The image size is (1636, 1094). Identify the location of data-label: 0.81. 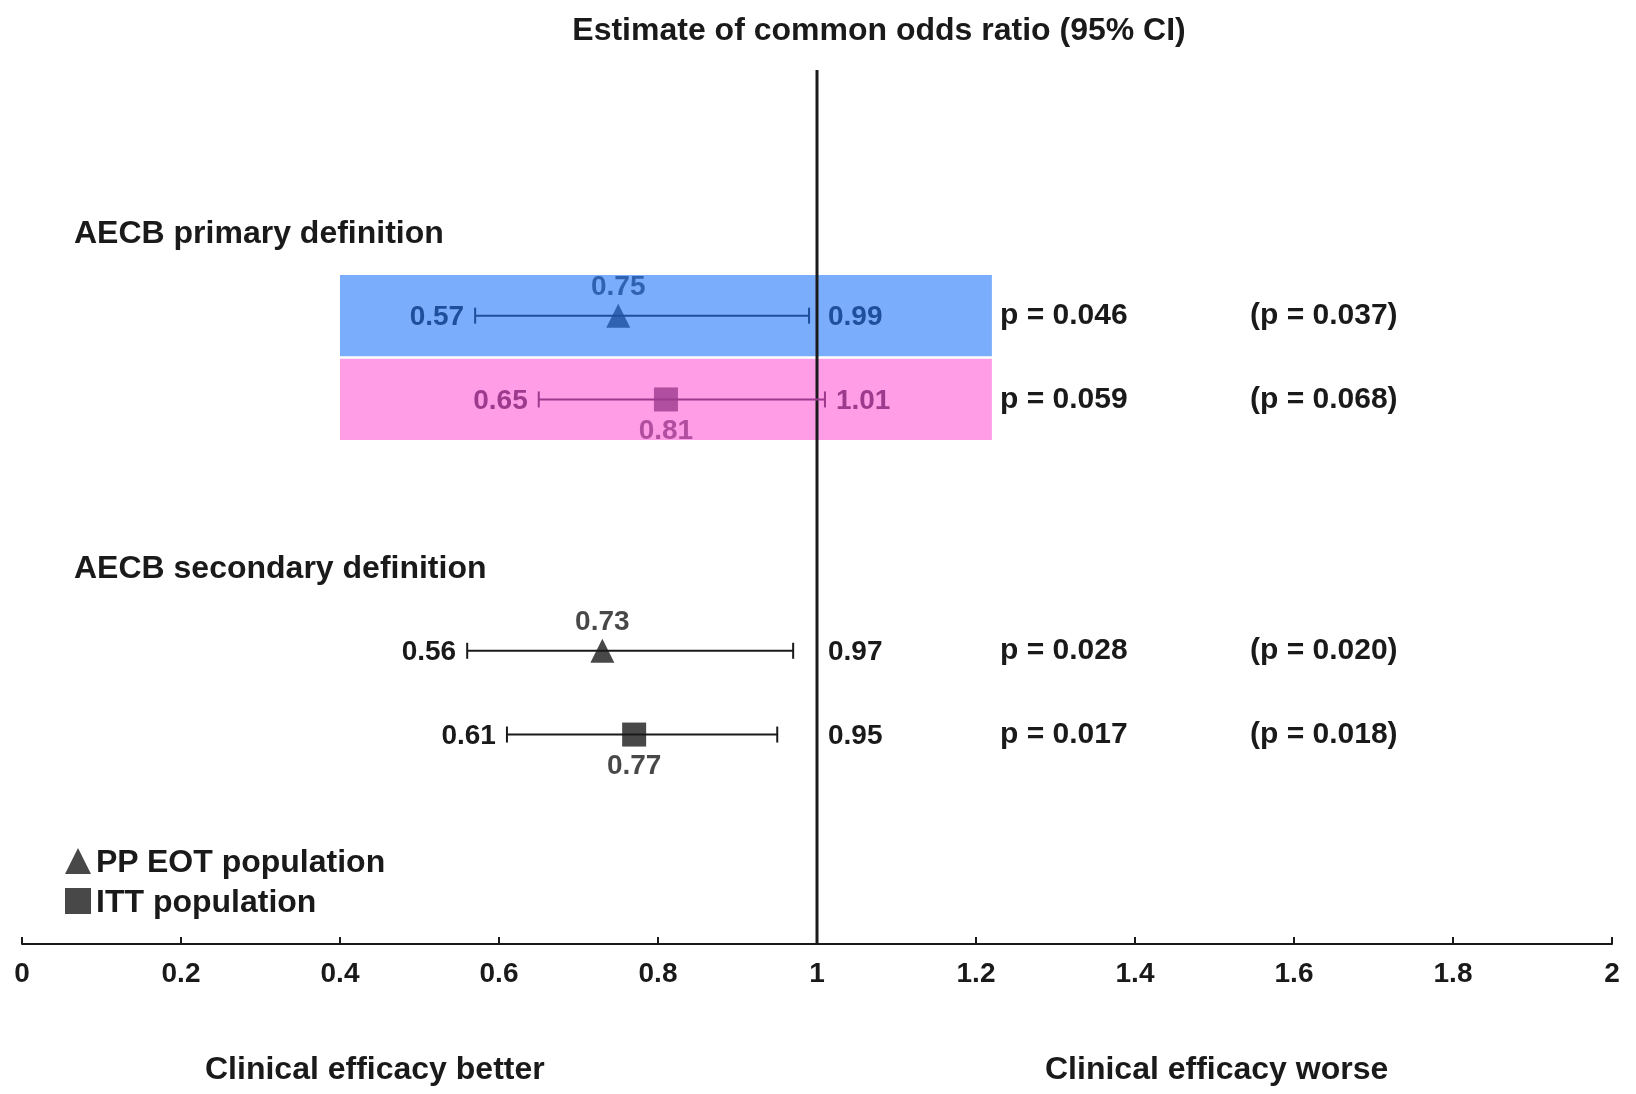
(666, 429).